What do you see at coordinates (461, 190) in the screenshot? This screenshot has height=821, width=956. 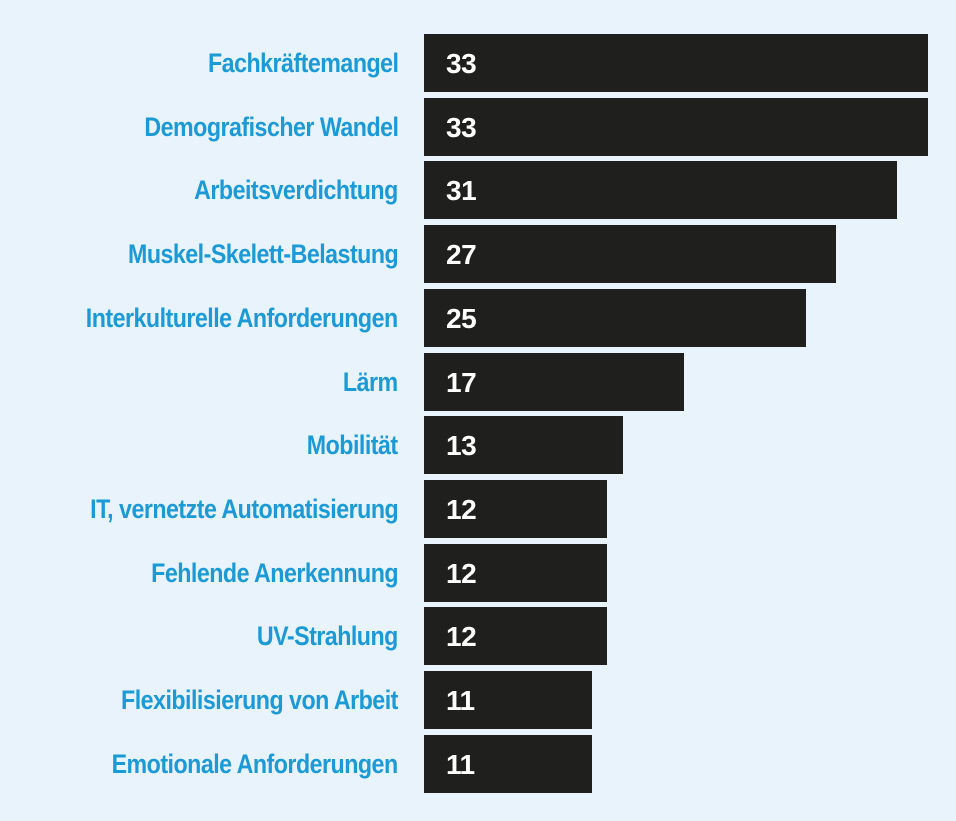 I see `bar-value-label: 31` at bounding box center [461, 190].